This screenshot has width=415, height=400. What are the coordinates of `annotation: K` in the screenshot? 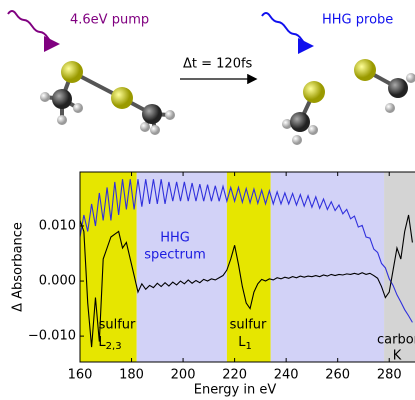 It's located at (397, 356).